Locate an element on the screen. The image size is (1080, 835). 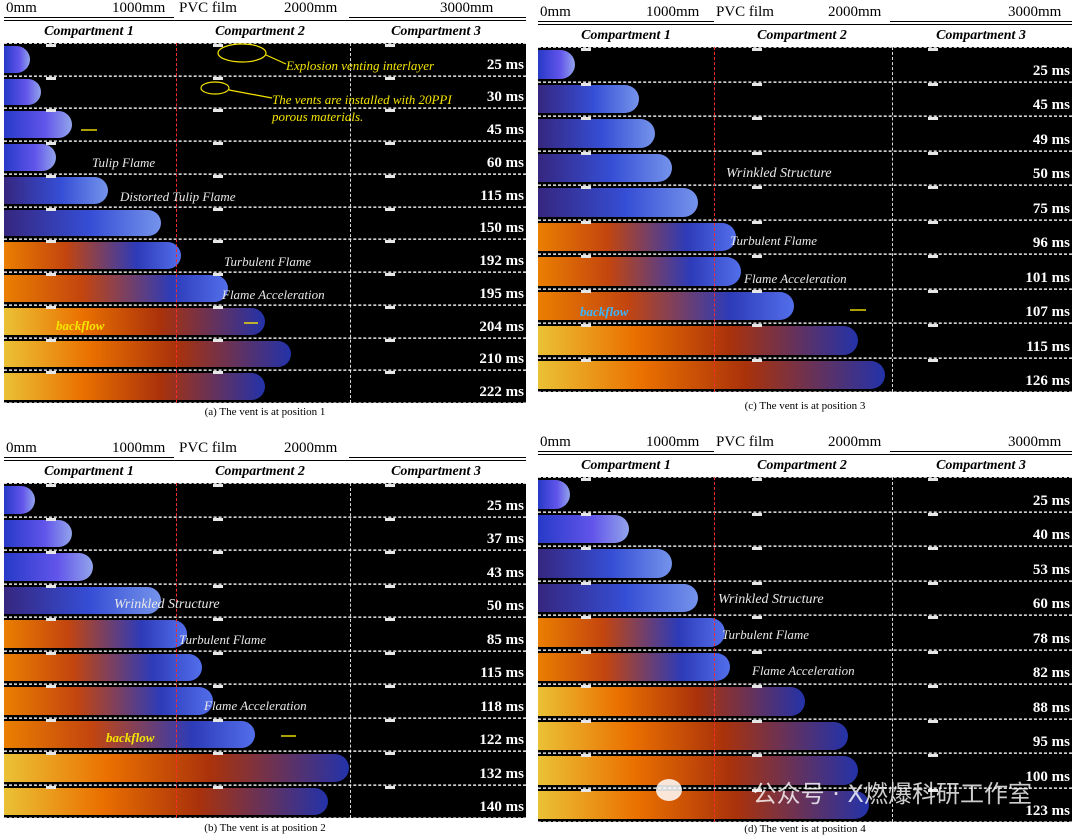
flame-frame: 40 ms is located at coordinates (805, 528).